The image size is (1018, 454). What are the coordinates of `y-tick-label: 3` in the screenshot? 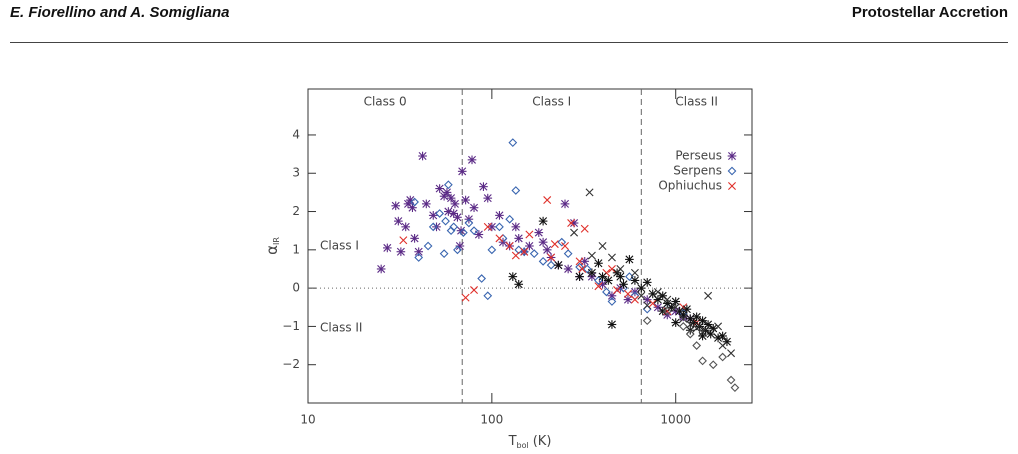 It's located at (296, 173).